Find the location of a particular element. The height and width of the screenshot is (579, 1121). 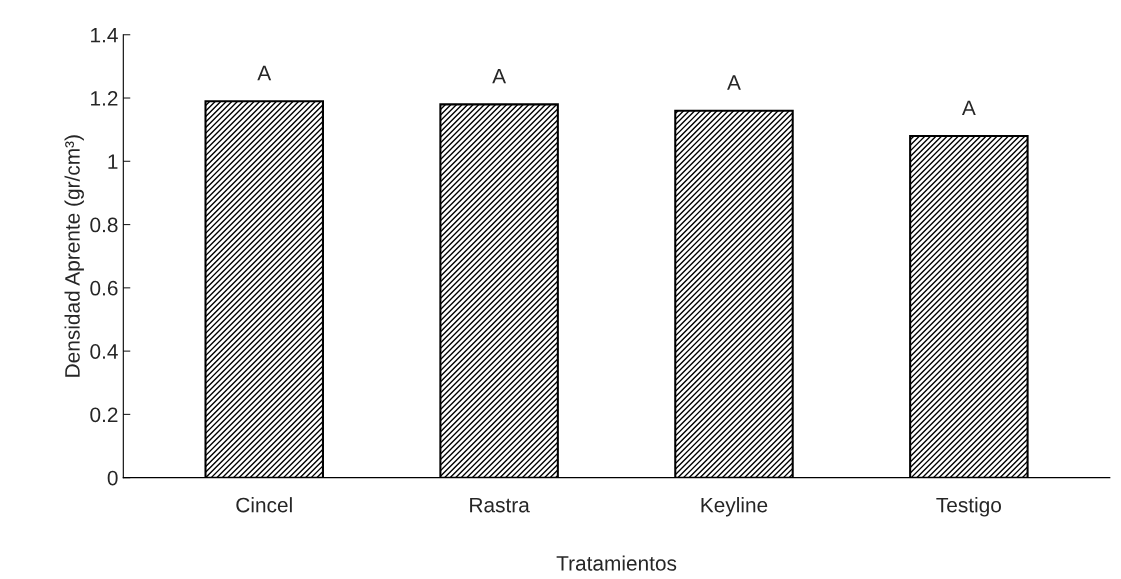

y-tick-label: 0.6 is located at coordinates (104, 288).